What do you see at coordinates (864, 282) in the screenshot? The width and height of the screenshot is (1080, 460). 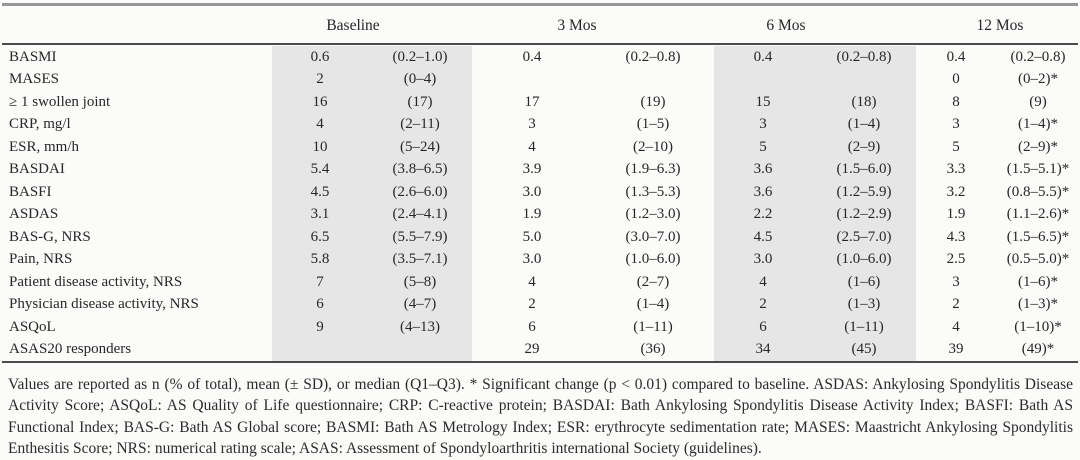 I see `month6-range-cell: (1–6)` at bounding box center [864, 282].